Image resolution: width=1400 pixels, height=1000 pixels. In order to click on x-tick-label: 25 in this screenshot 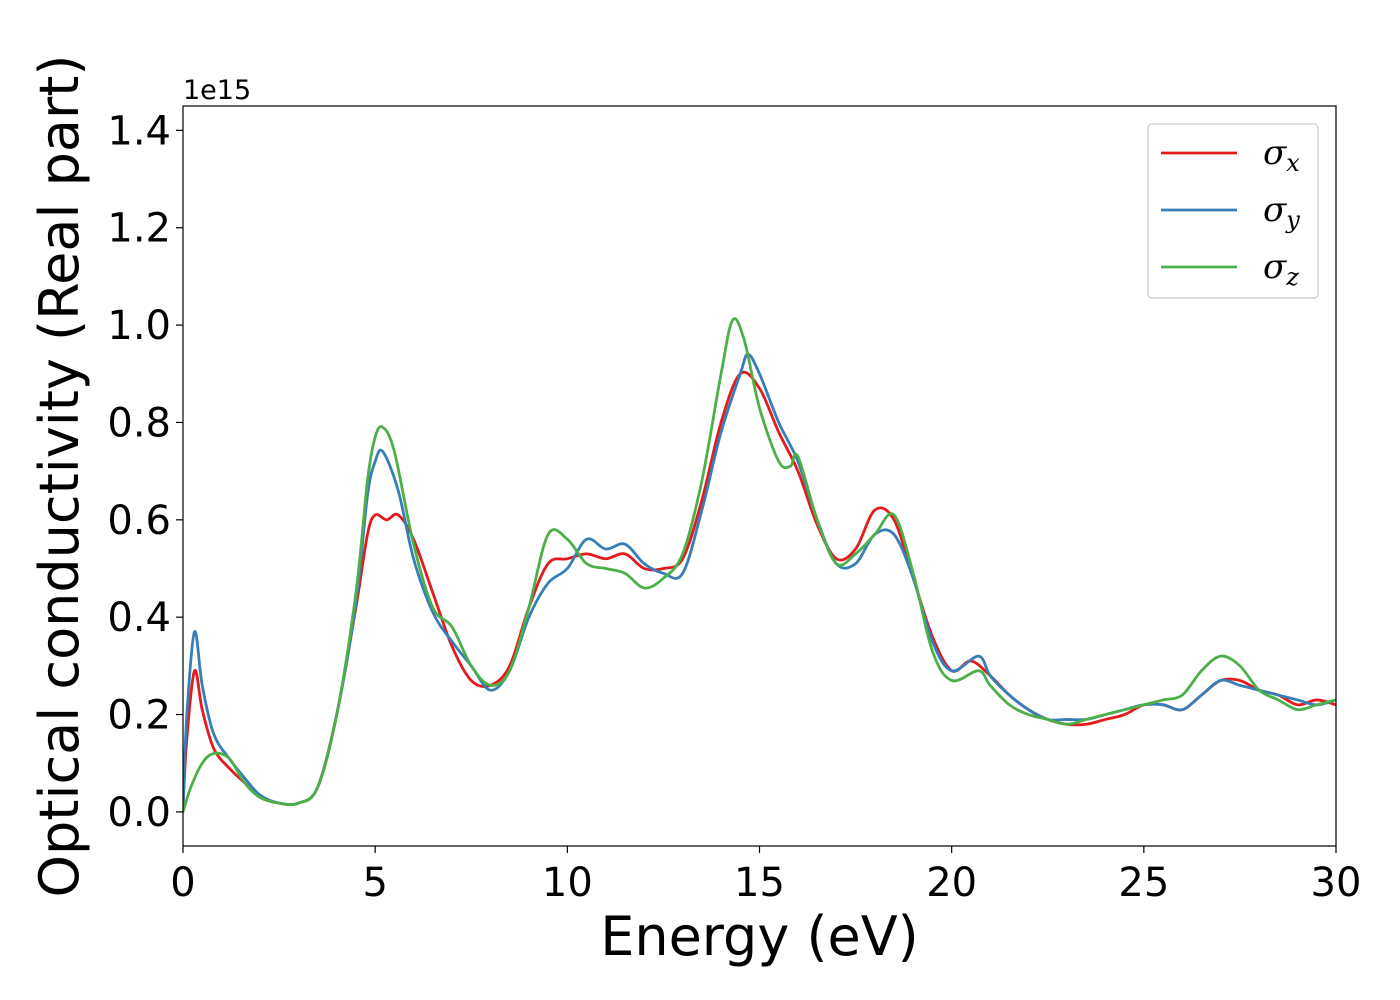, I will do `click(1143, 883)`.